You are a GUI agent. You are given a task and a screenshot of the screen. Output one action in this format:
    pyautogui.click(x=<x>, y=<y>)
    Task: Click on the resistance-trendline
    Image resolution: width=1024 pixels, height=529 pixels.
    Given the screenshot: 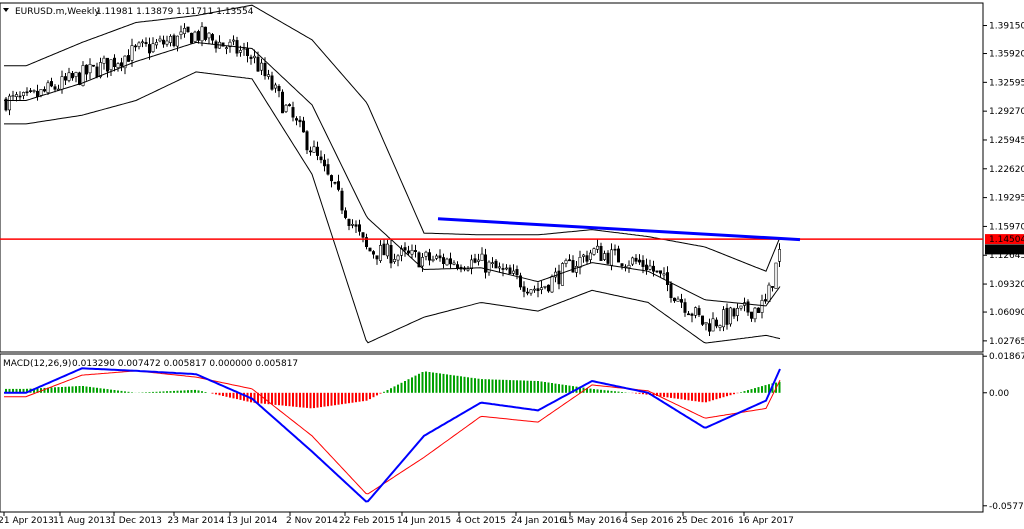 What is the action you would take?
    pyautogui.click(x=619, y=229)
    